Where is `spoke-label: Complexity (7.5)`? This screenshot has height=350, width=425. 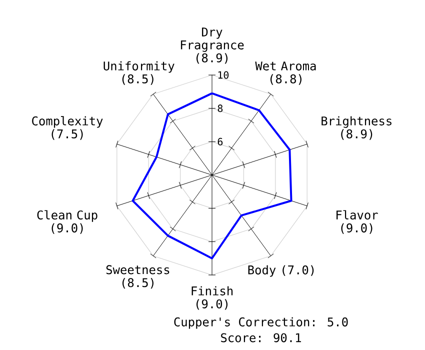
spoke-label: Complexity (7.5) is located at coordinates (67, 128).